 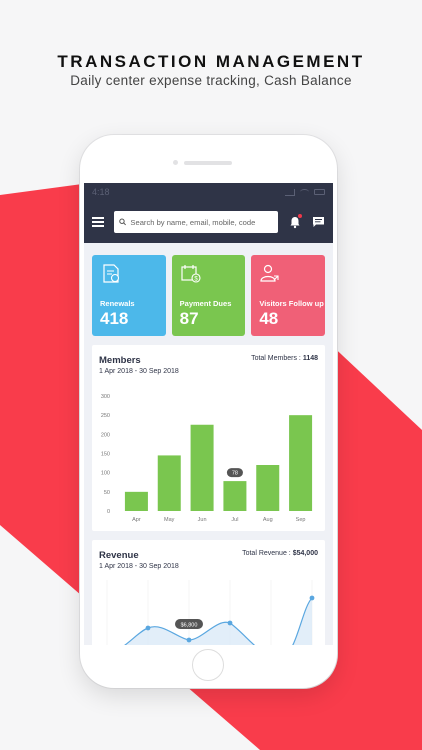 I want to click on revenue-callout-bubble, so click(x=189, y=624).